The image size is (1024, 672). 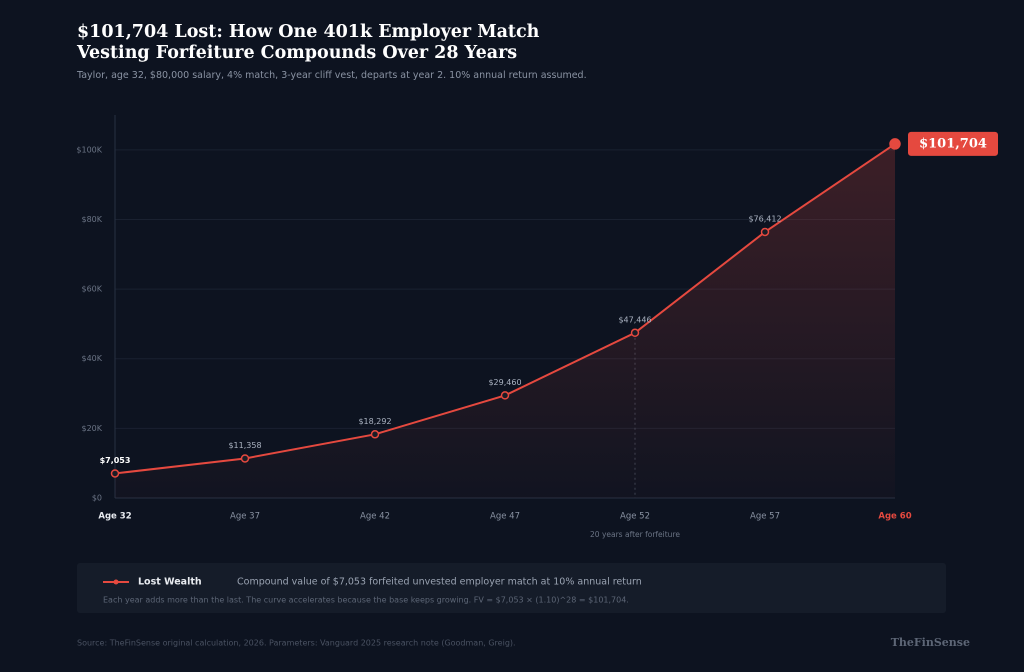 What do you see at coordinates (245, 517) in the screenshot?
I see `x-tick-label: Age 37` at bounding box center [245, 517].